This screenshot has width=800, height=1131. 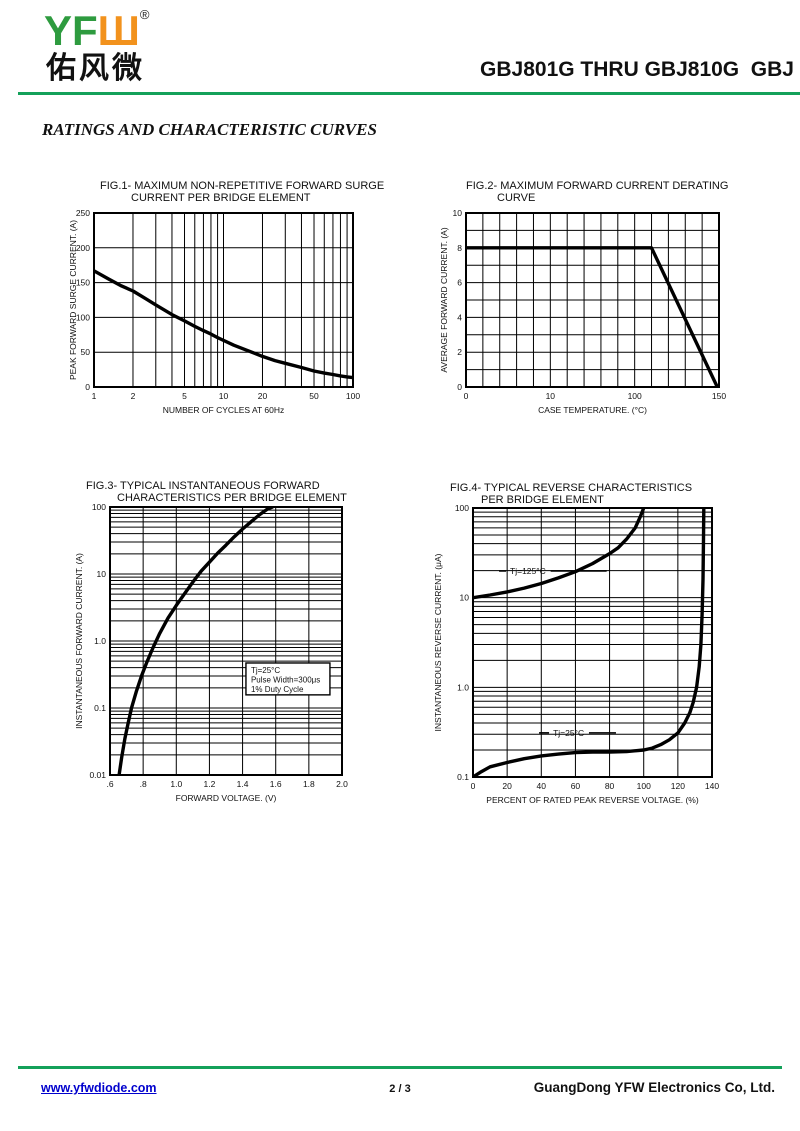 What do you see at coordinates (277, 689) in the screenshot?
I see `f3-conditions-line: 1% Duty Cycle` at bounding box center [277, 689].